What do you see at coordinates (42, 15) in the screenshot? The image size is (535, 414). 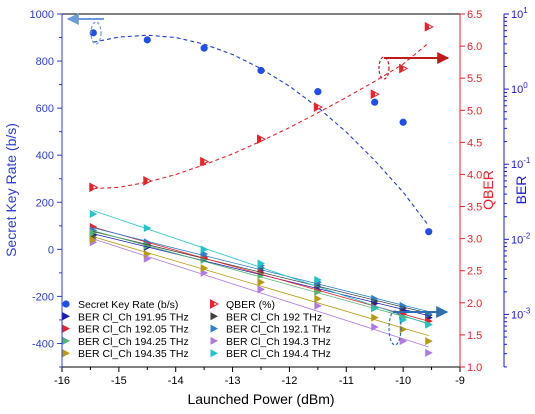 I see `y-left-tick-label: 1000` at bounding box center [42, 15].